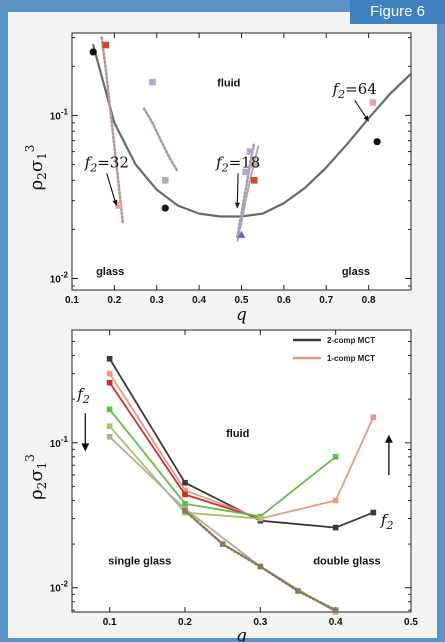 The height and width of the screenshot is (642, 445). Describe the element at coordinates (59, 277) in the screenshot. I see `chart1-ytick-label: 10⁻²` at that location.